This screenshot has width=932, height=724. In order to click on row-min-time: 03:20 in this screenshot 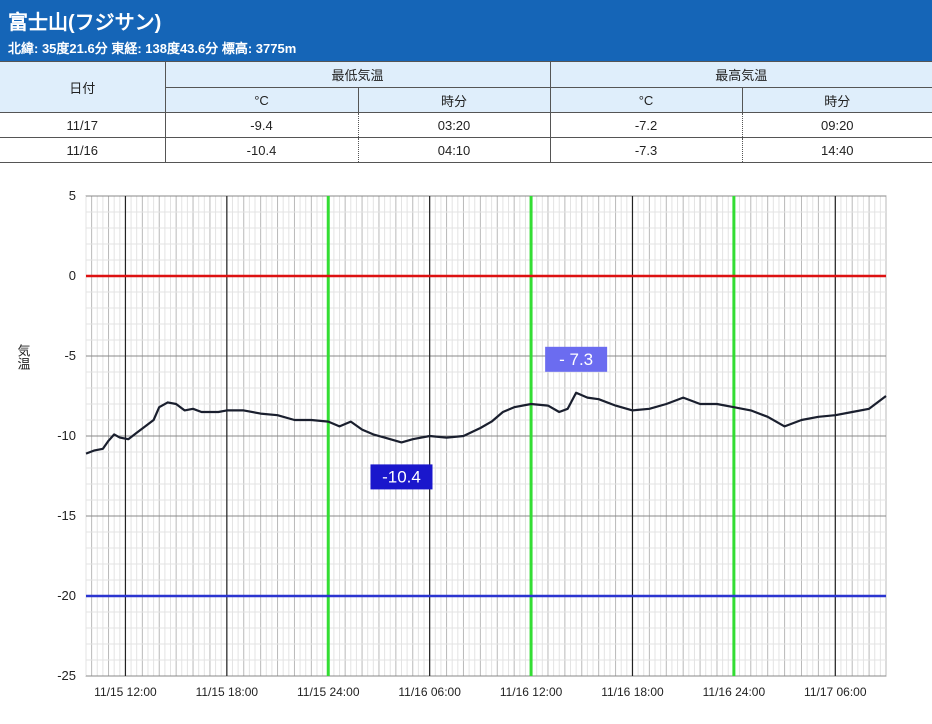, I will do `click(454, 125)`.